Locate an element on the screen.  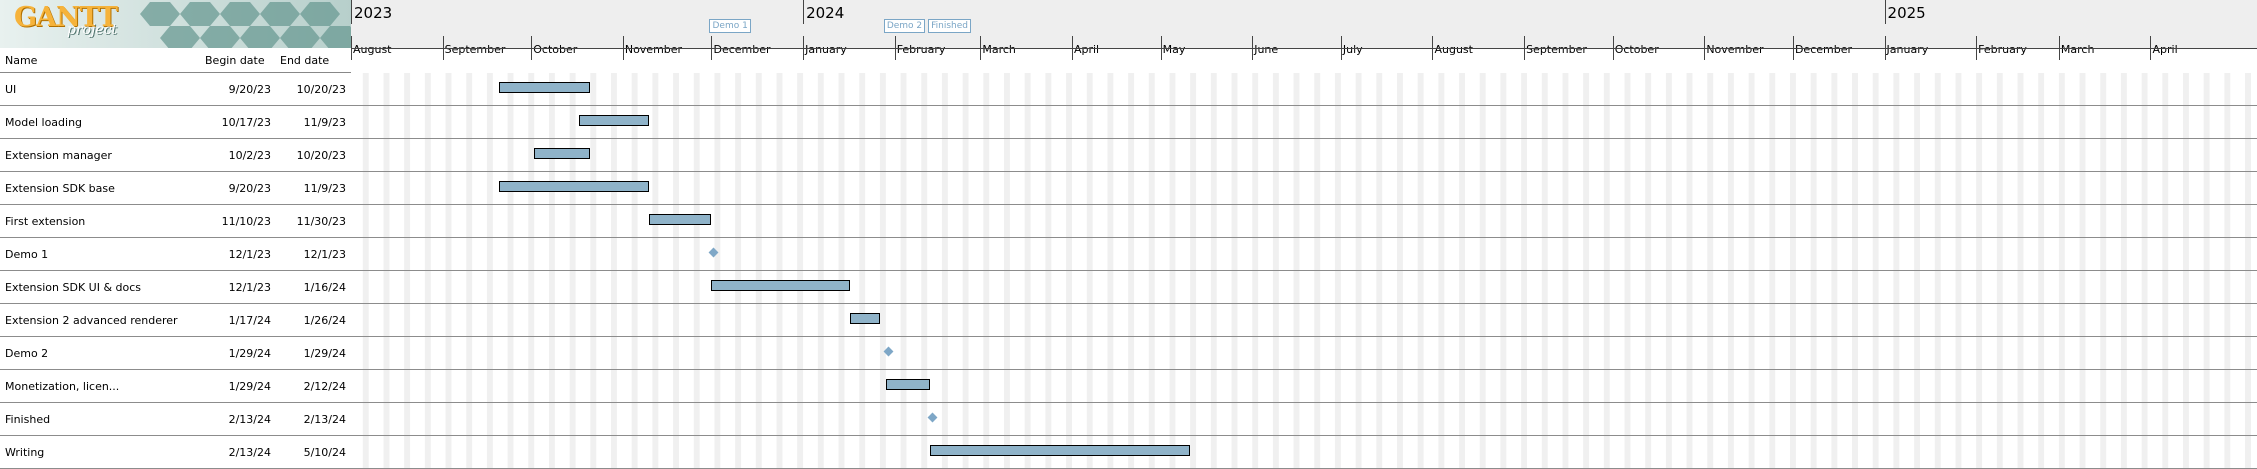
task-row: Monetization, licen... 1/29/24 2/12/24 is located at coordinates (175, 386).